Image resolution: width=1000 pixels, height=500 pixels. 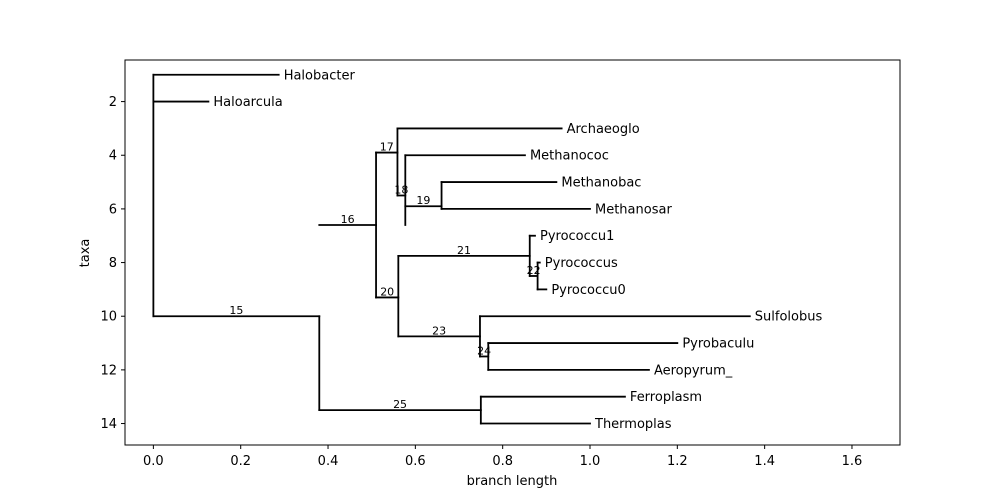 What do you see at coordinates (320, 75) in the screenshot?
I see `leaf-label-halobacter: Halobacter` at bounding box center [320, 75].